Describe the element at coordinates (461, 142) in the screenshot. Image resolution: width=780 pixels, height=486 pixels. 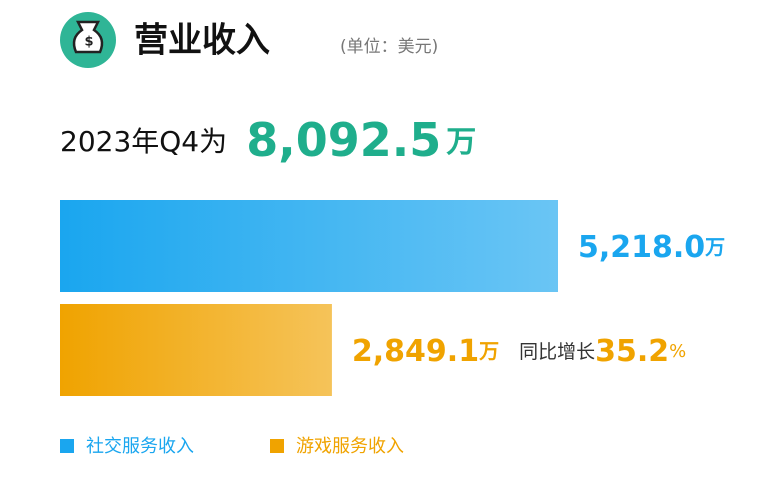
I see `total-unit: 万` at that location.